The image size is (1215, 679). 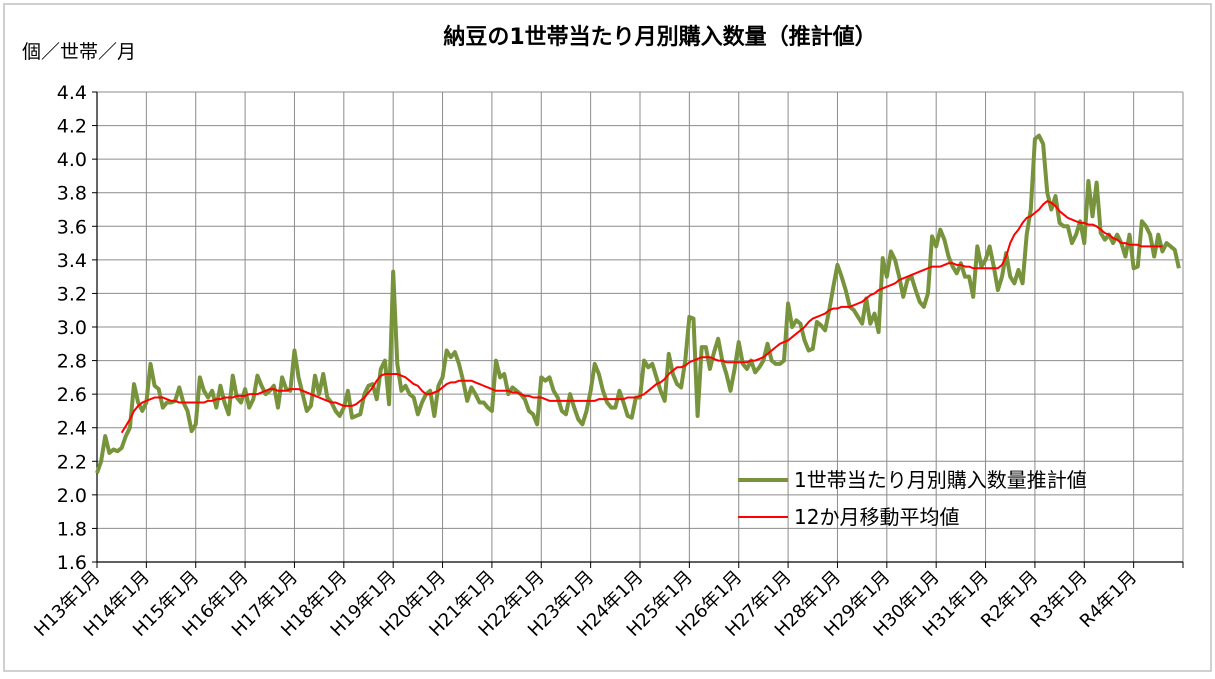 What do you see at coordinates (72, 328) in the screenshot?
I see `y-tick-label: 3.0` at bounding box center [72, 328].